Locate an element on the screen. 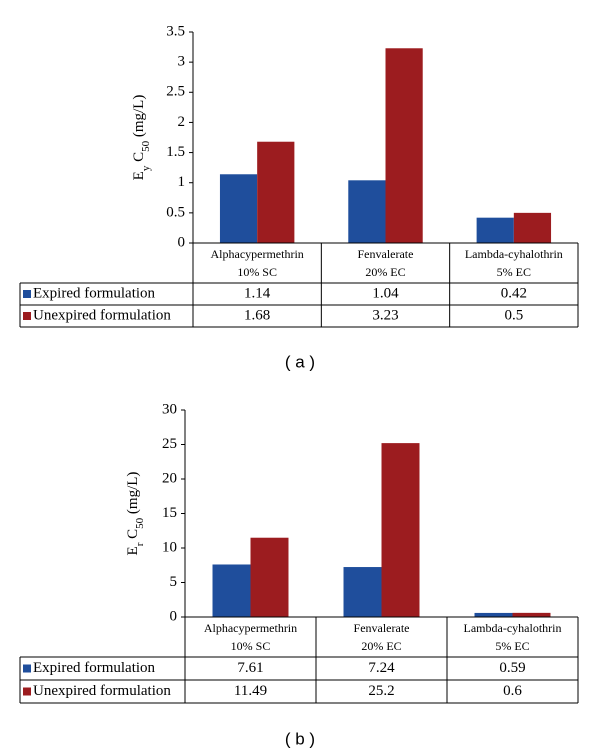 The image size is (600, 754). table-value: 0.5 is located at coordinates (513, 315).